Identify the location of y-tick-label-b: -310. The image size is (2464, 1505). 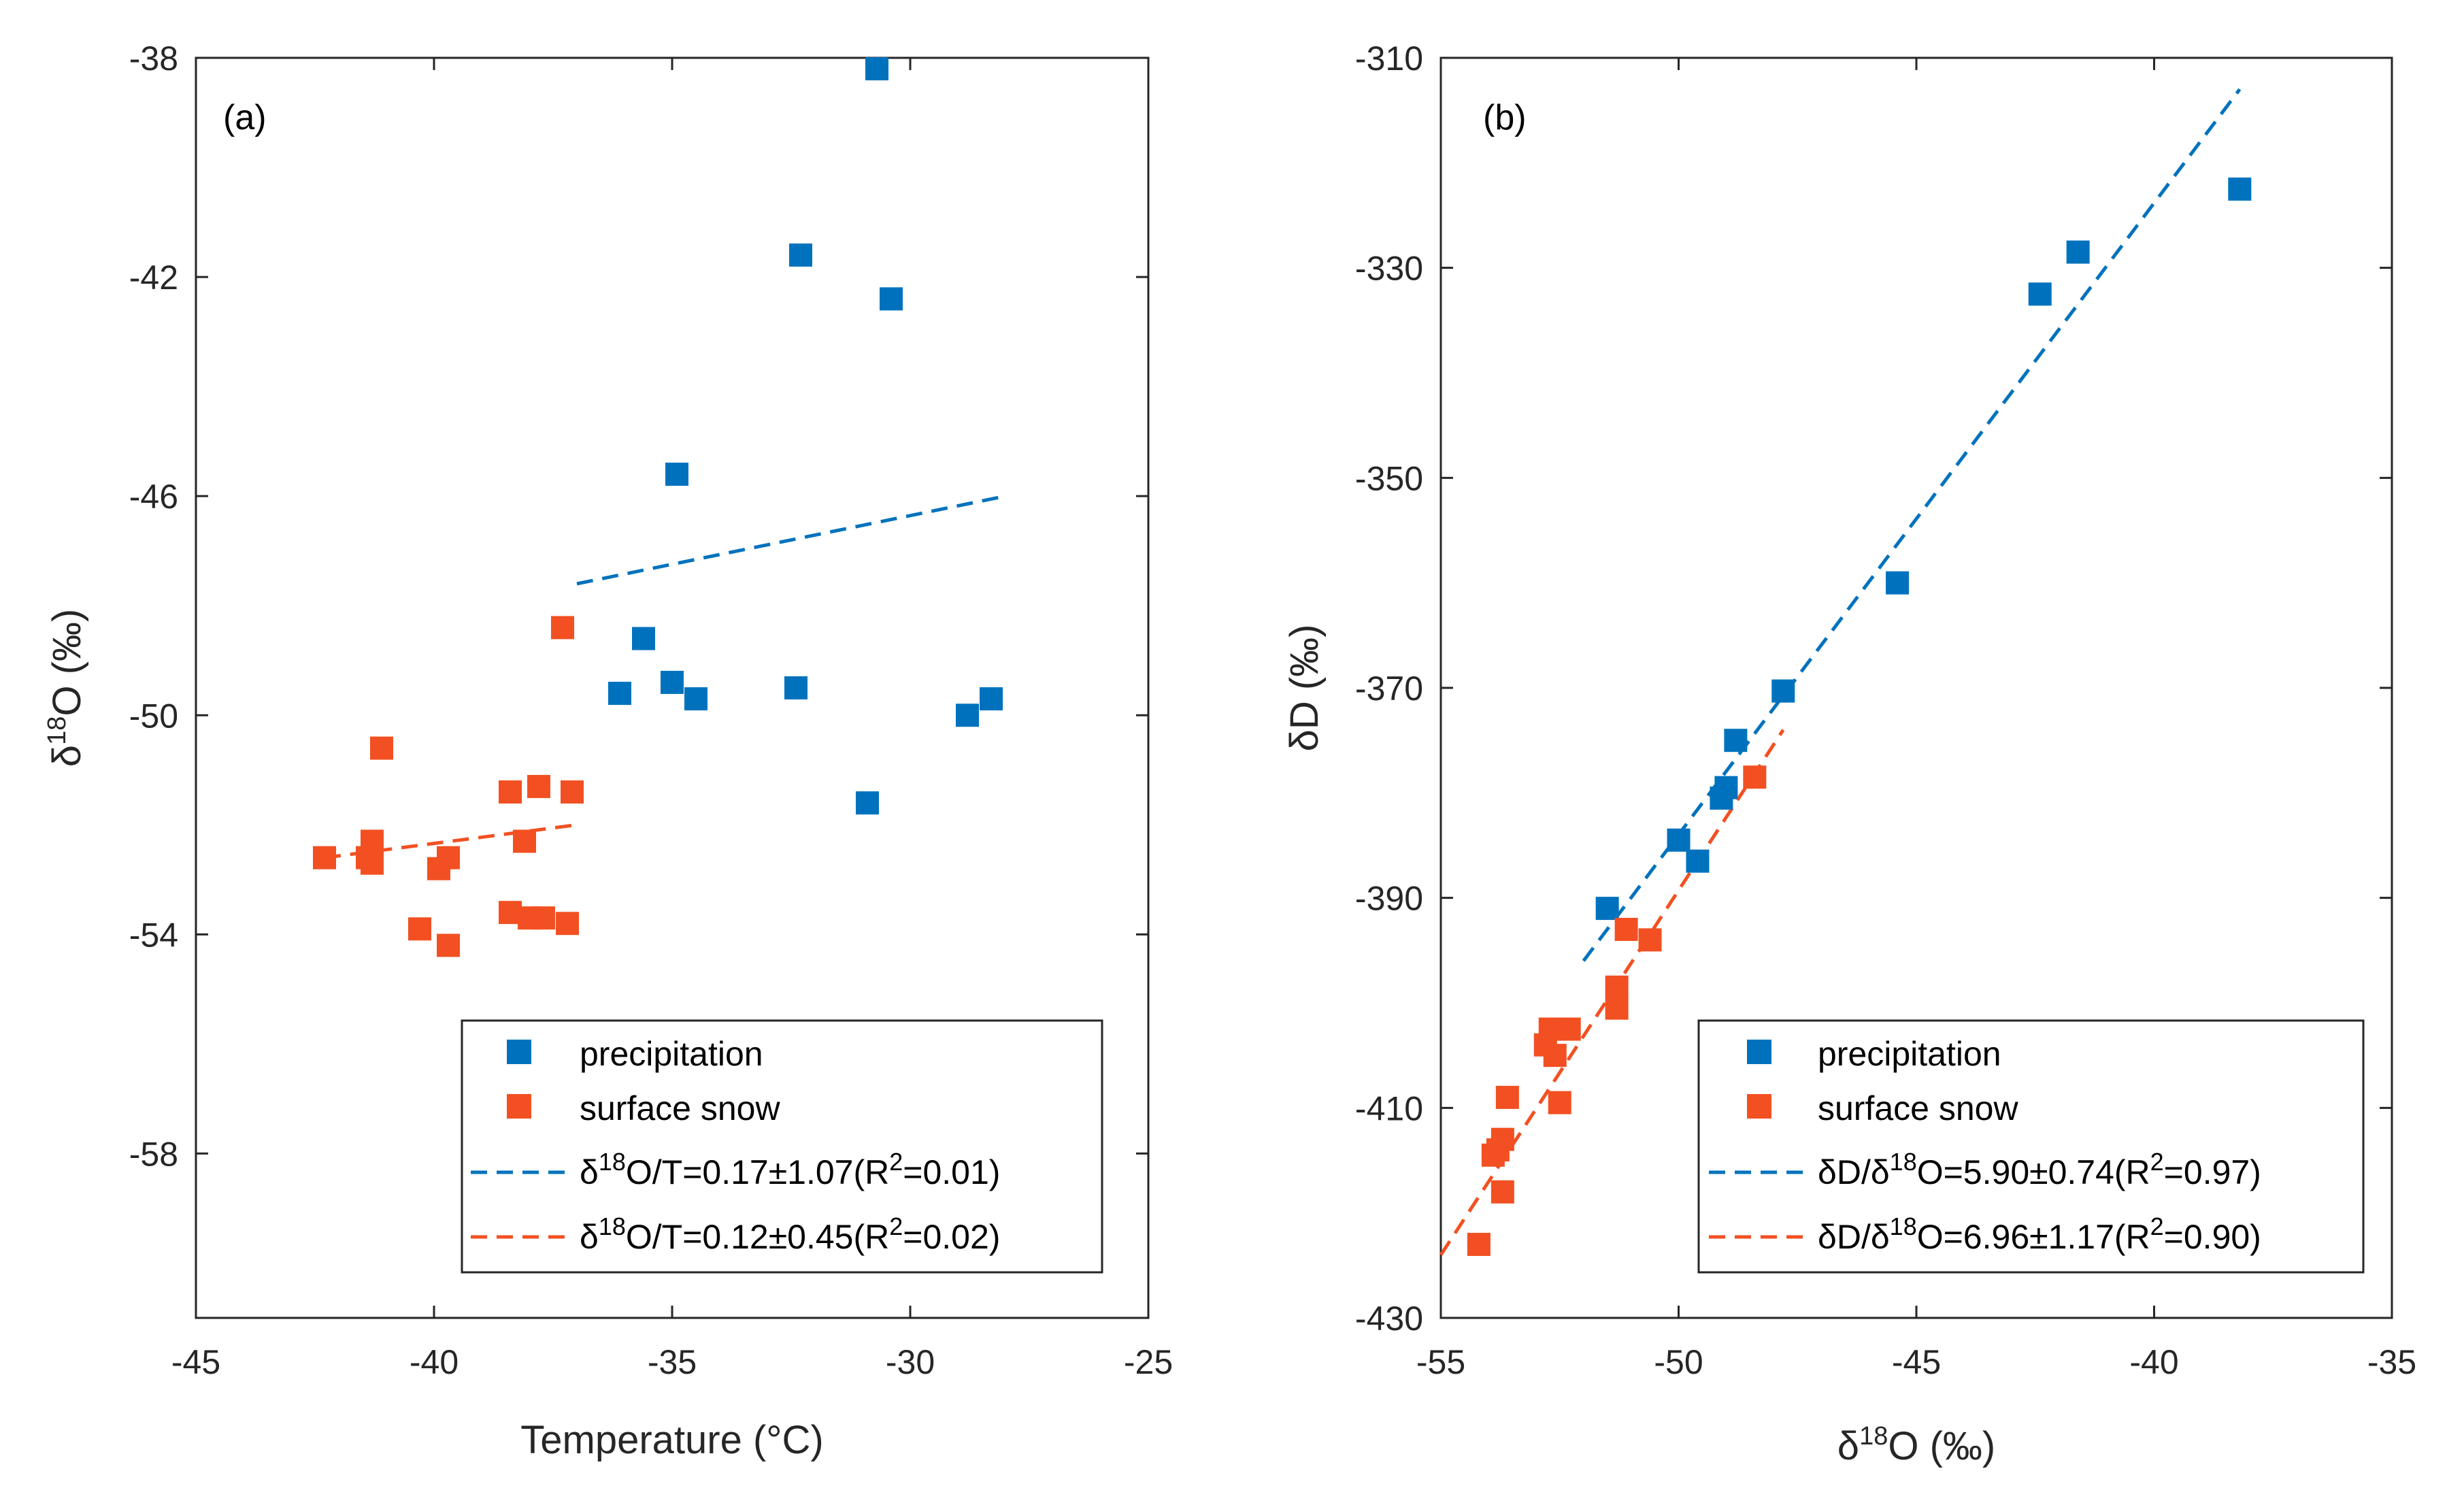
(1389, 58).